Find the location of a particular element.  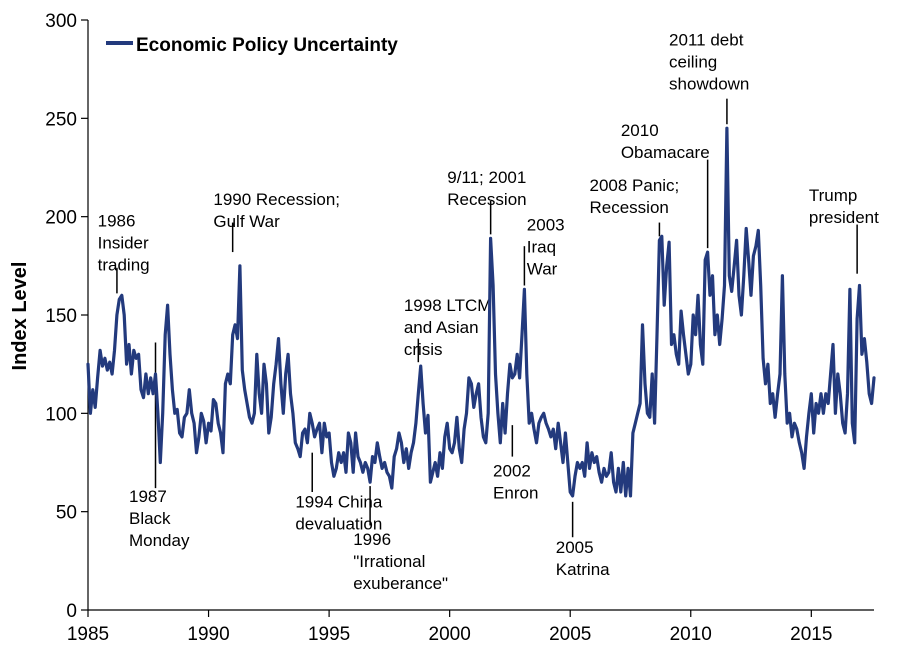

annotation-label: 1998 LTCM and Asian crisis is located at coordinates (448, 327).